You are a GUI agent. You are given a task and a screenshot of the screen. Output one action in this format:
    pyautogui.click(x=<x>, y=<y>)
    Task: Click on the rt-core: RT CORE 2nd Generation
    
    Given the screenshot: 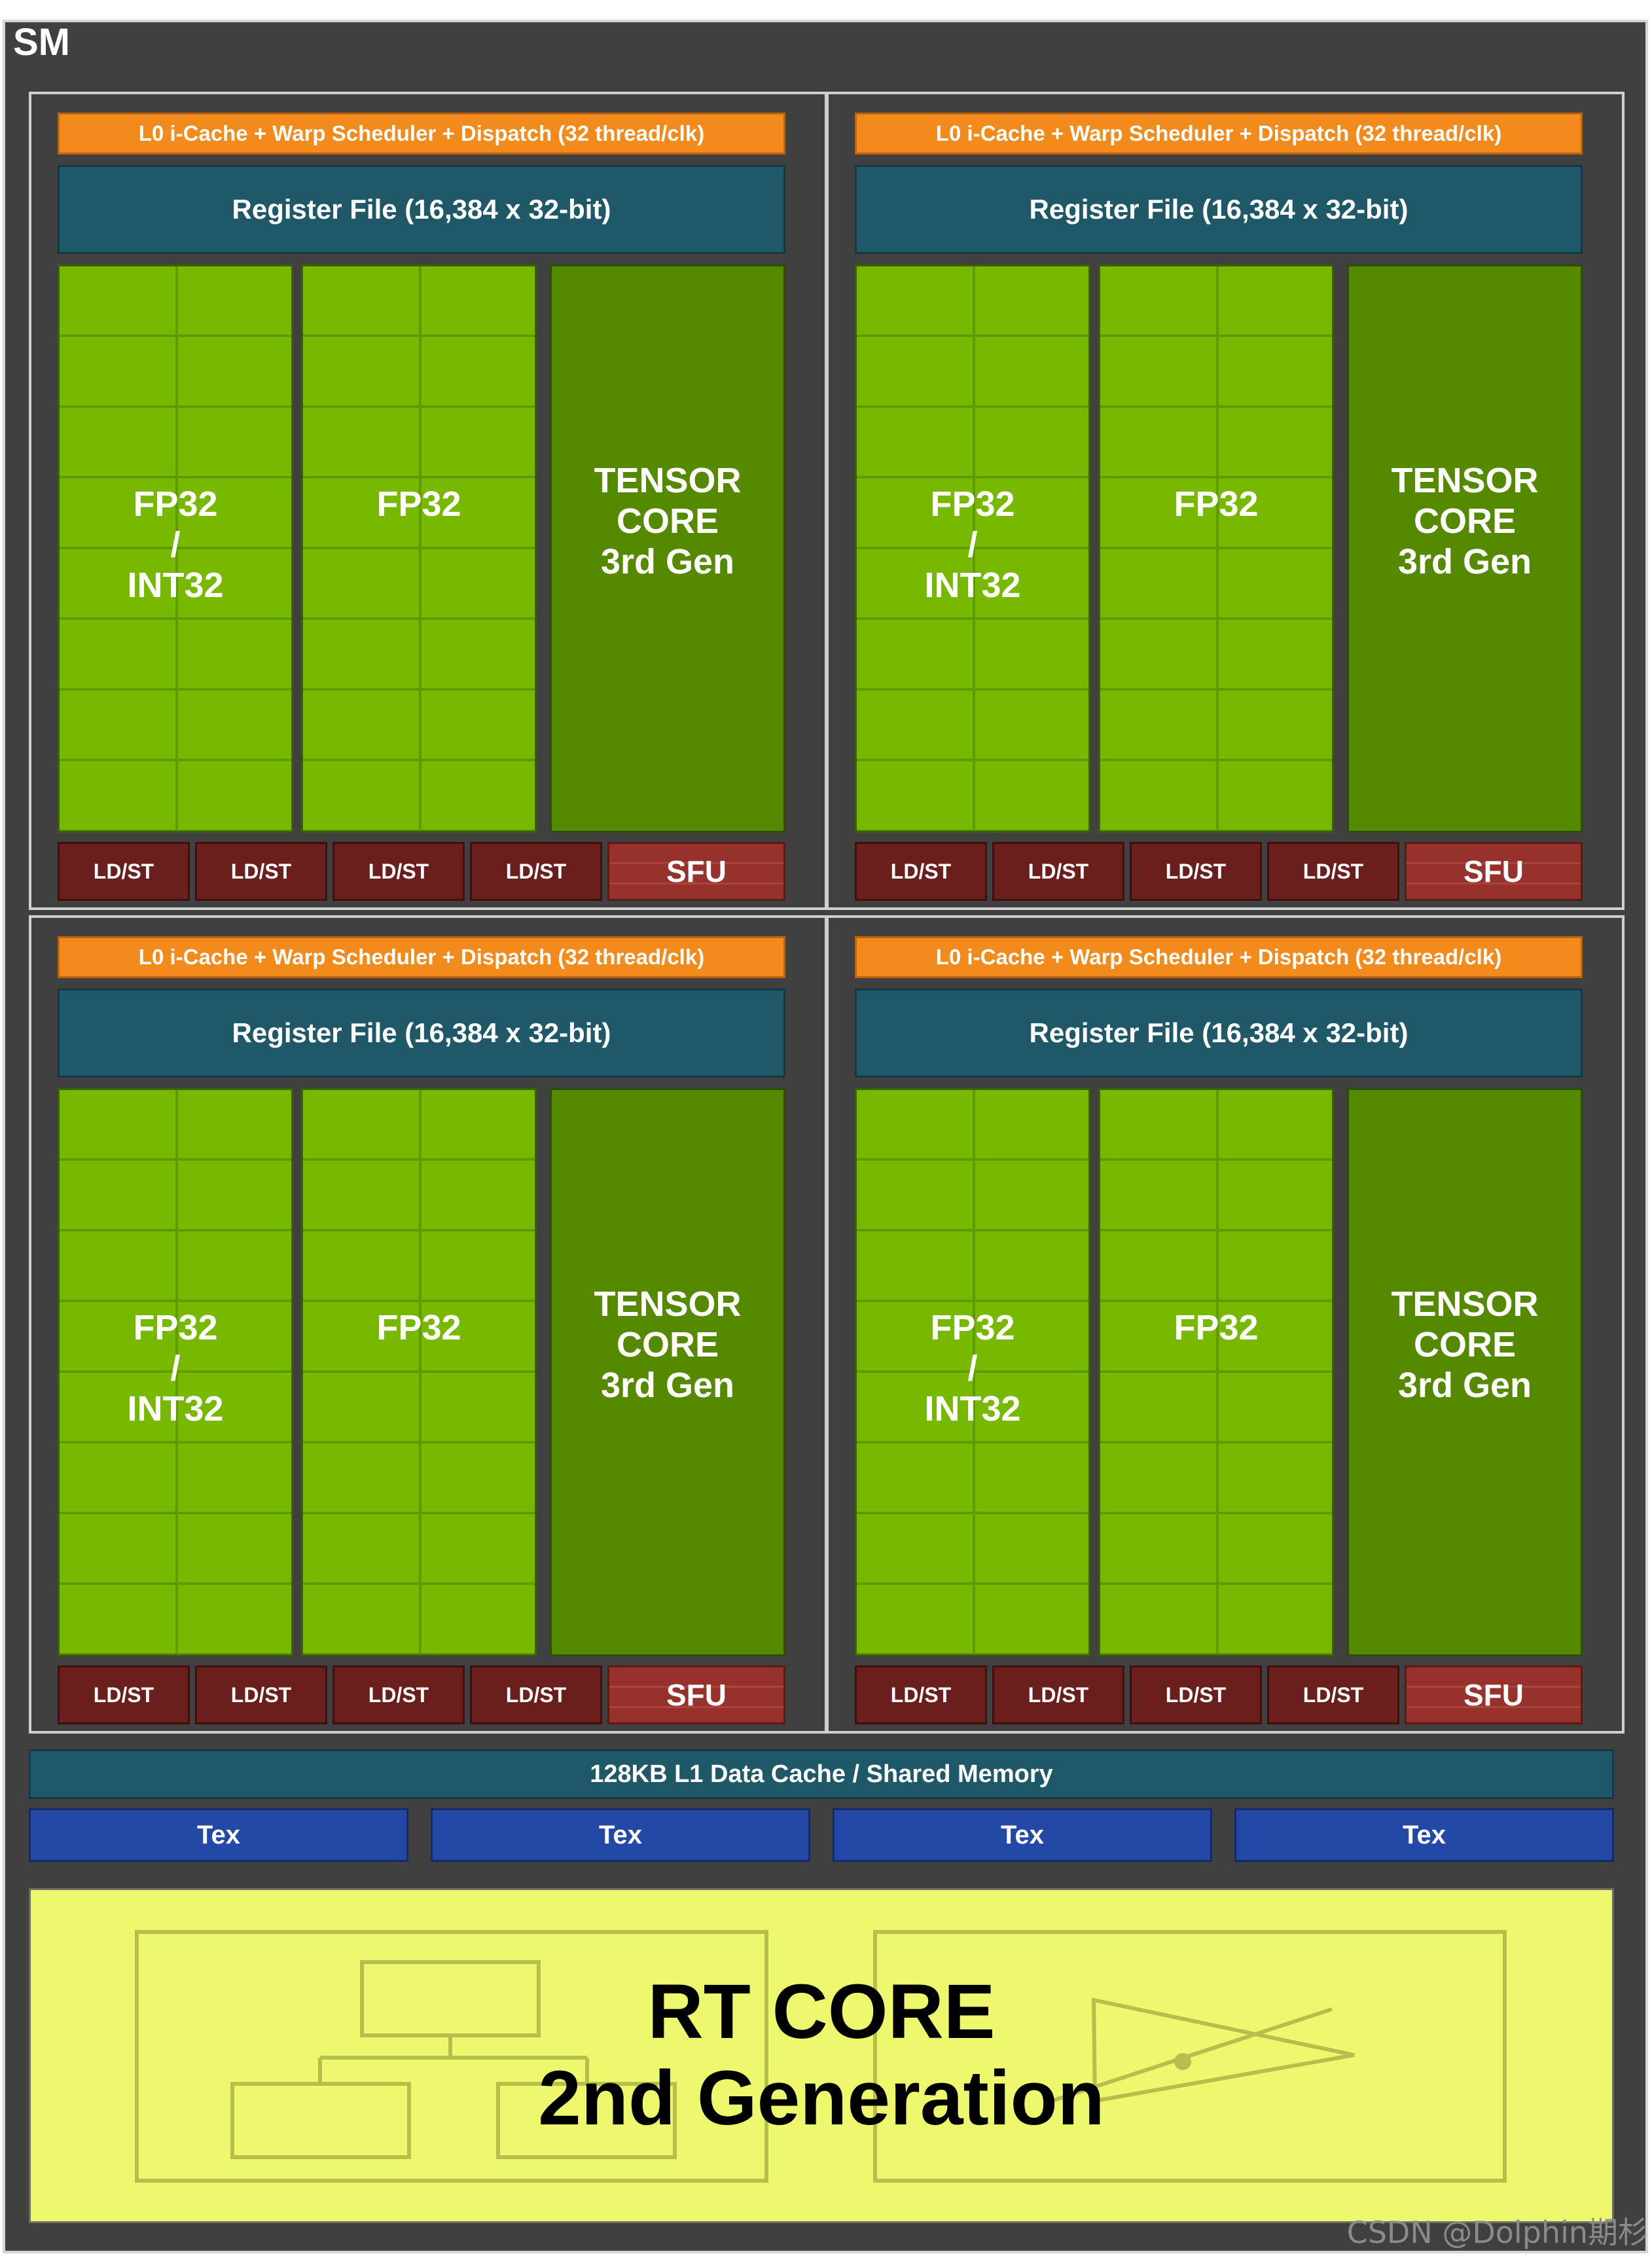 What is the action you would take?
    pyautogui.click(x=821, y=2055)
    